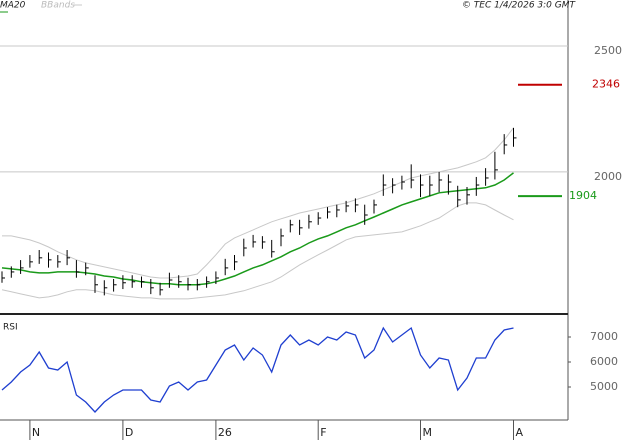 The height and width of the screenshot is (440, 627). What do you see at coordinates (604, 336) in the screenshot?
I see `y-tick-label: 7000` at bounding box center [604, 336].